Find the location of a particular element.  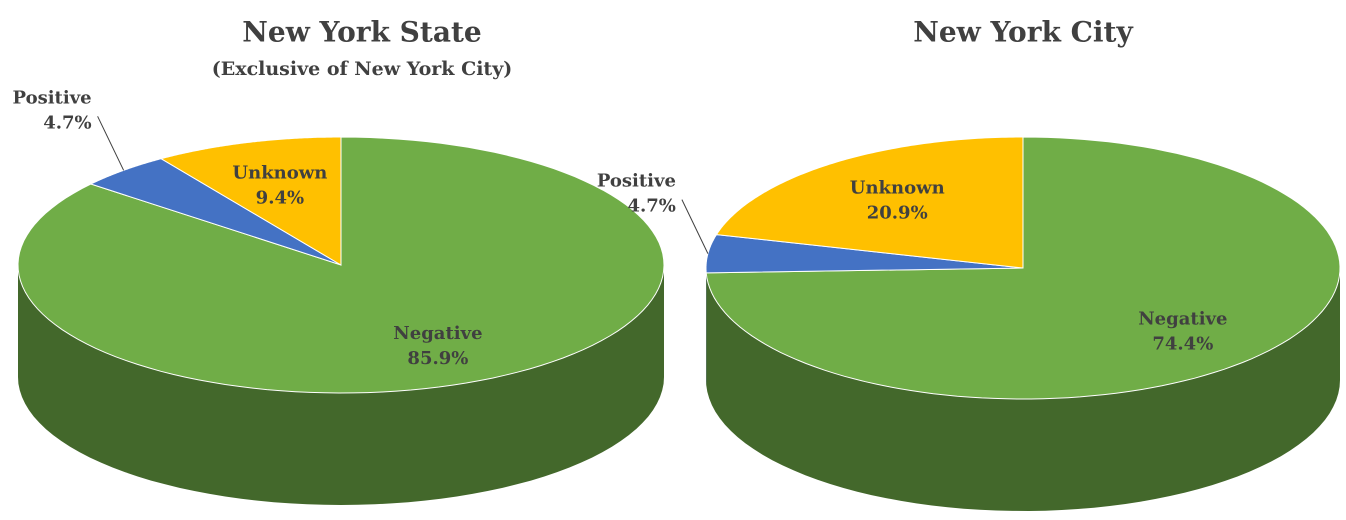

slice-value-label: 74.4% is located at coordinates (1182, 344).